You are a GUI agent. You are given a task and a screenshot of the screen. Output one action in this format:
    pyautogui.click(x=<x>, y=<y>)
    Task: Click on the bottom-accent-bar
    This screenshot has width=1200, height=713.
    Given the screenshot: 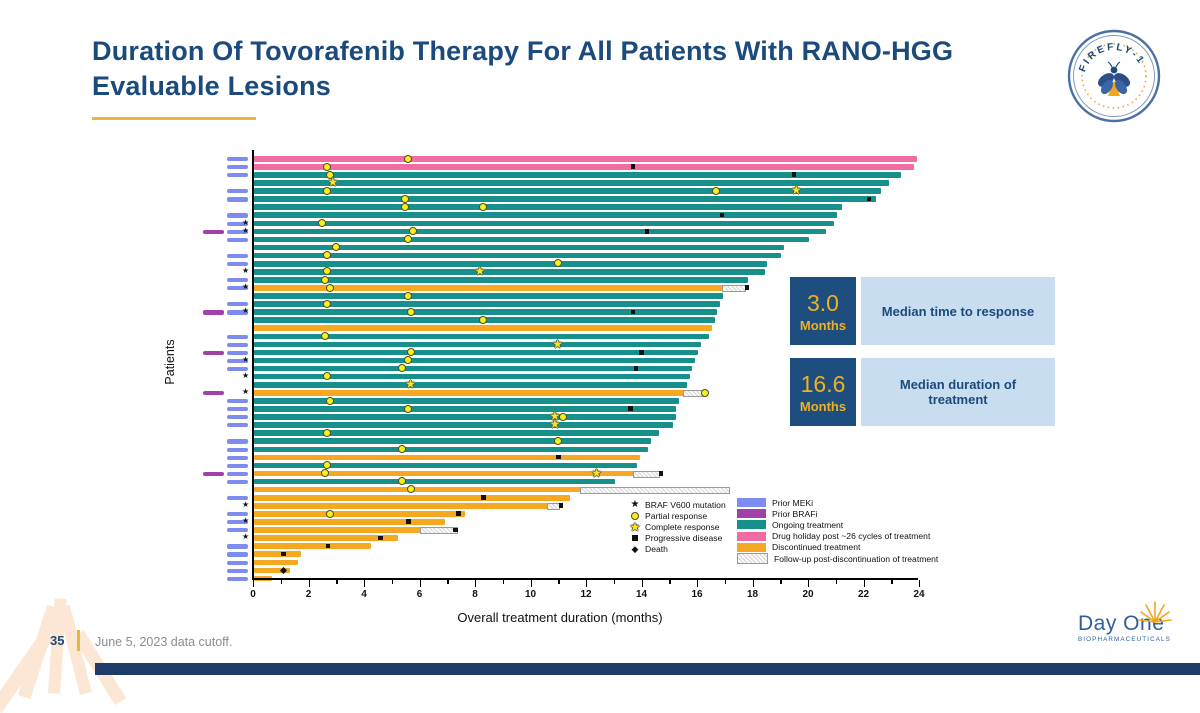 What is the action you would take?
    pyautogui.click(x=647, y=669)
    